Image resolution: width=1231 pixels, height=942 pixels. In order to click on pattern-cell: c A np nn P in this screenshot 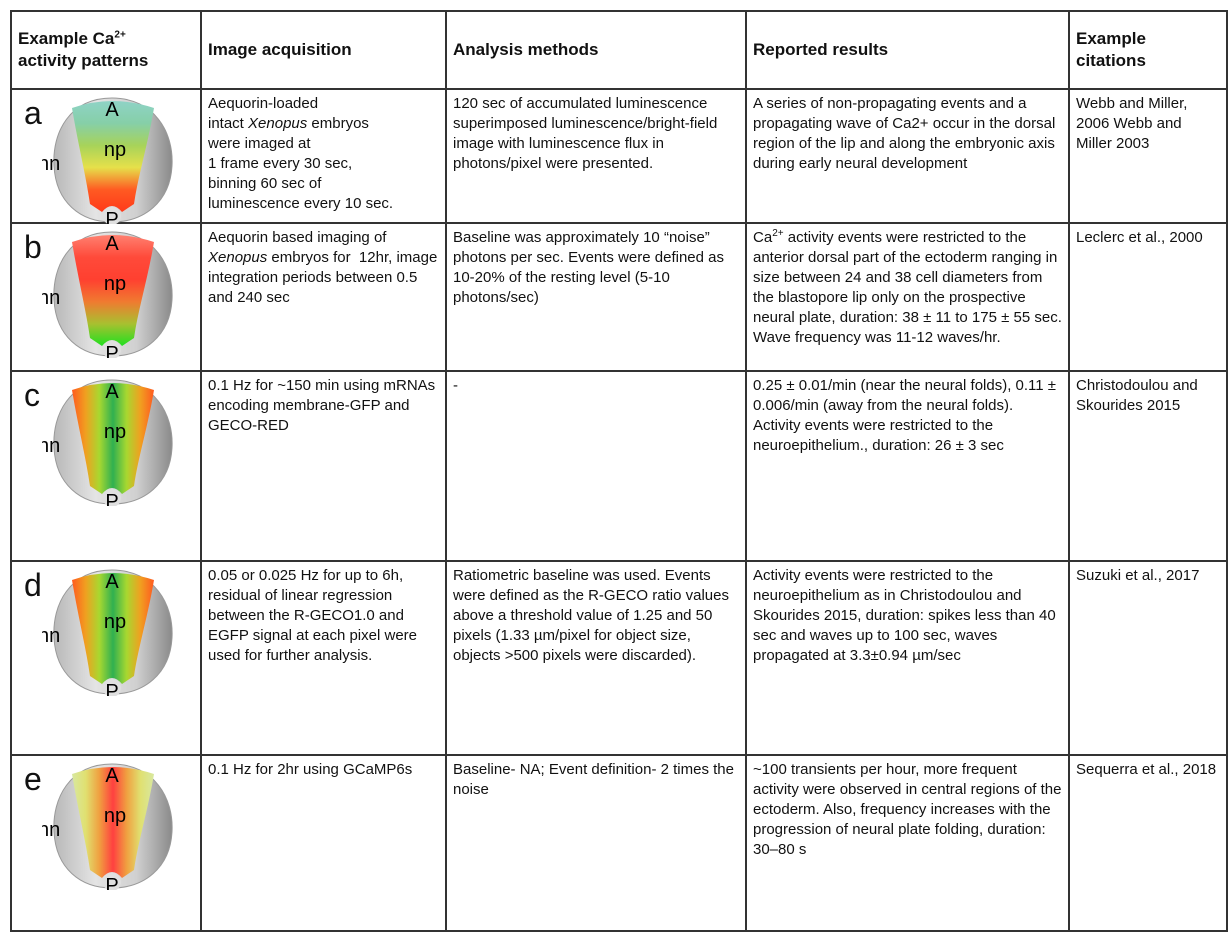, I will do `click(106, 466)`.